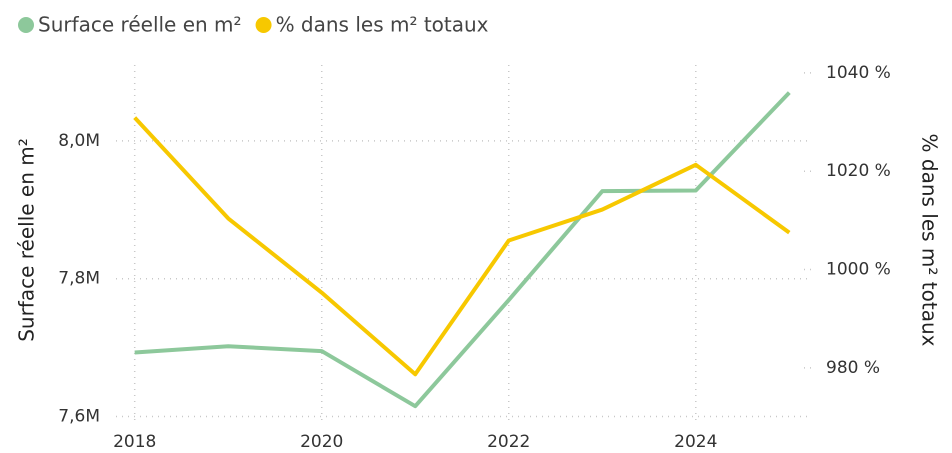 This screenshot has width=952, height=453. I want to click on x-tick-label: 2022, so click(508, 442).